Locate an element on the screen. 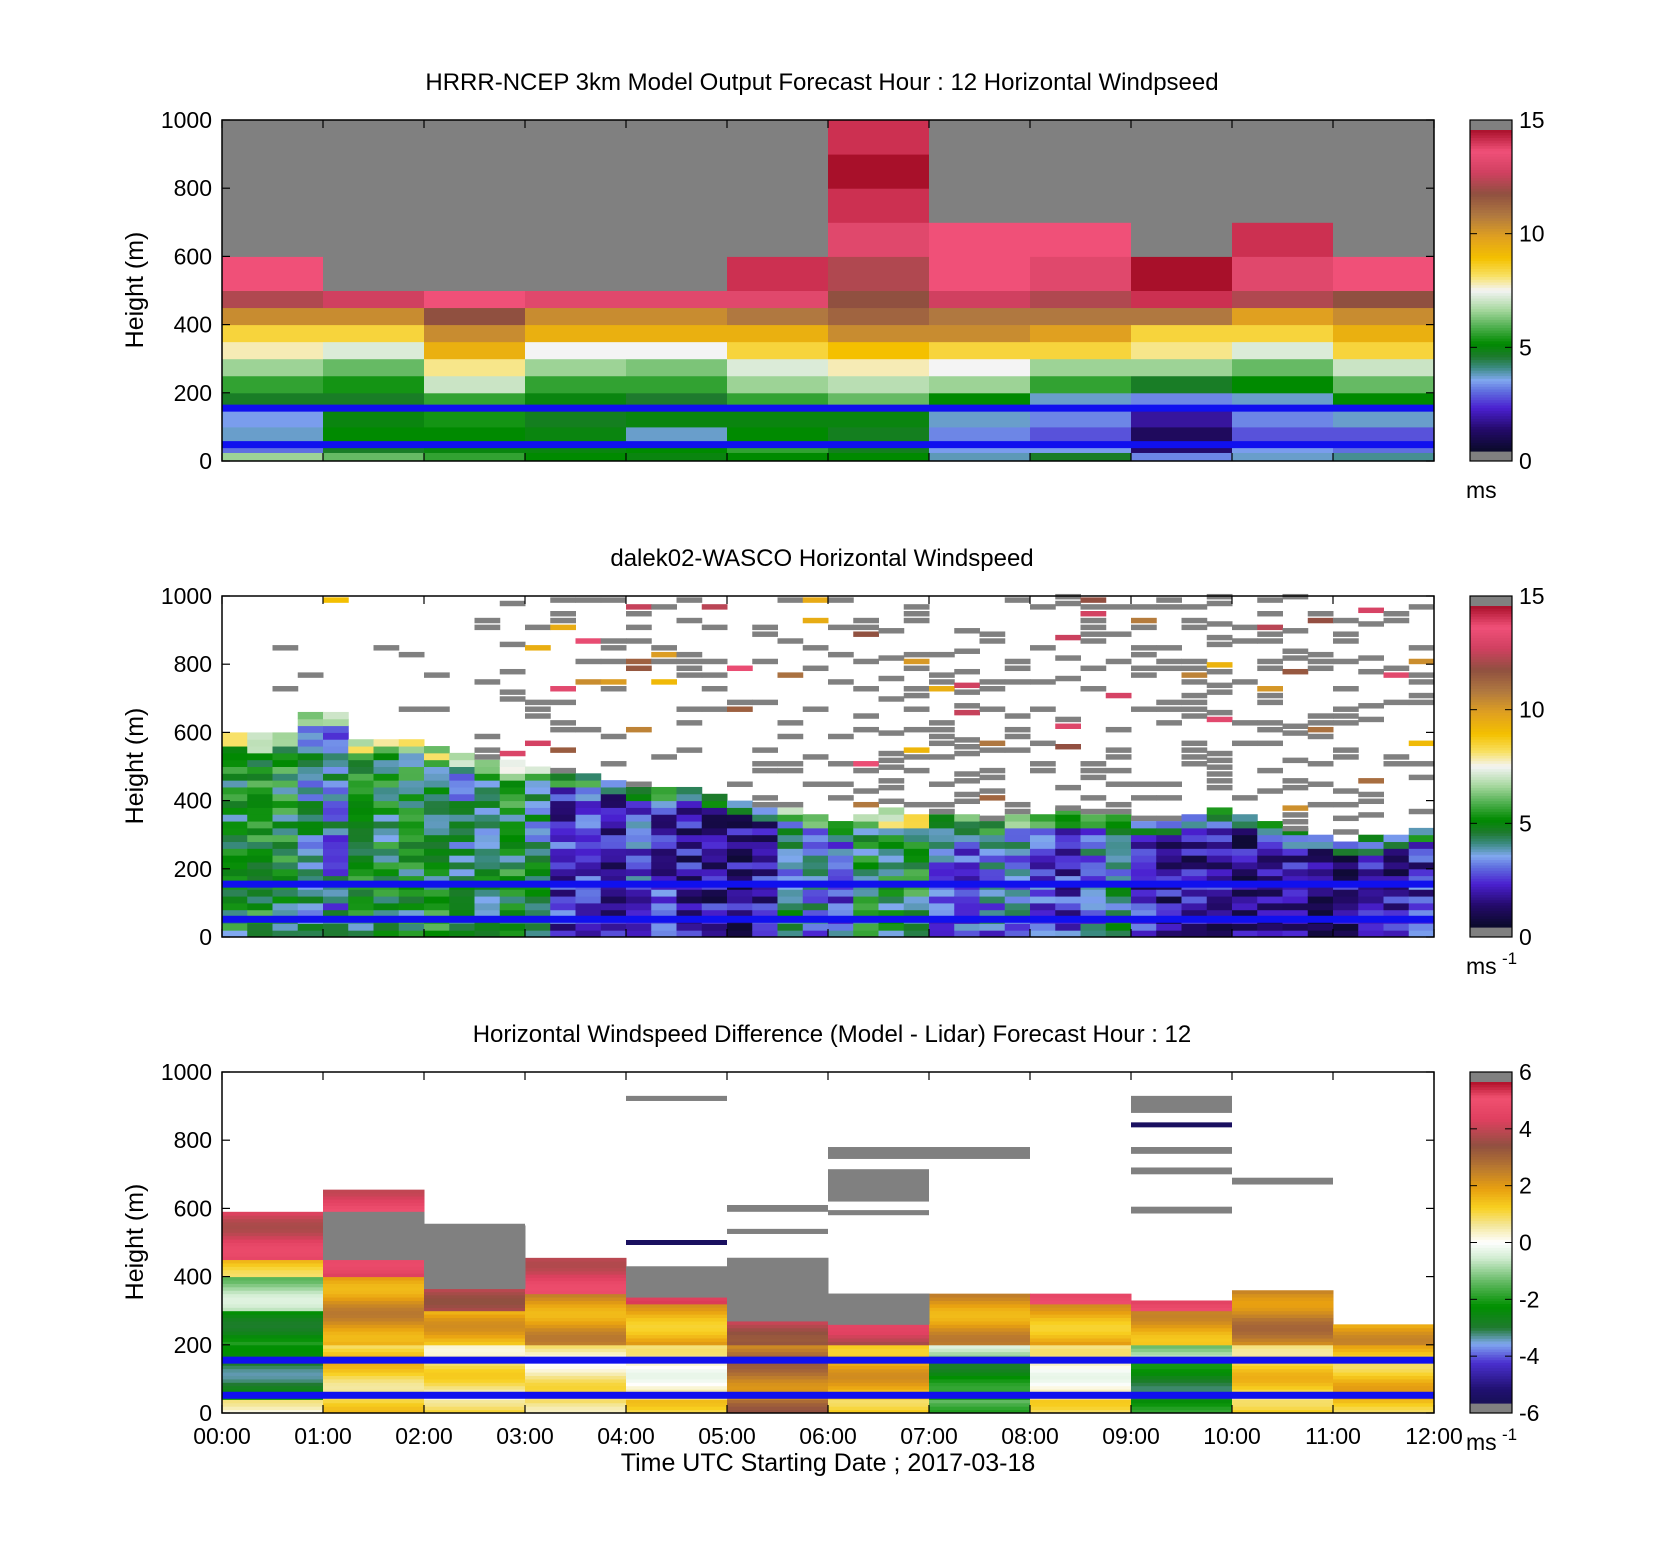  x-tick-label: 10:00 is located at coordinates (1232, 1436).